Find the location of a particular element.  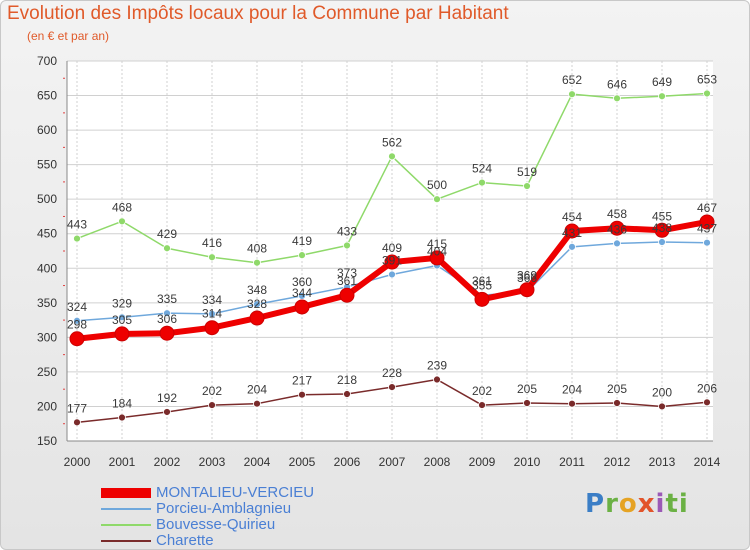

data-label: 409 is located at coordinates (392, 248).